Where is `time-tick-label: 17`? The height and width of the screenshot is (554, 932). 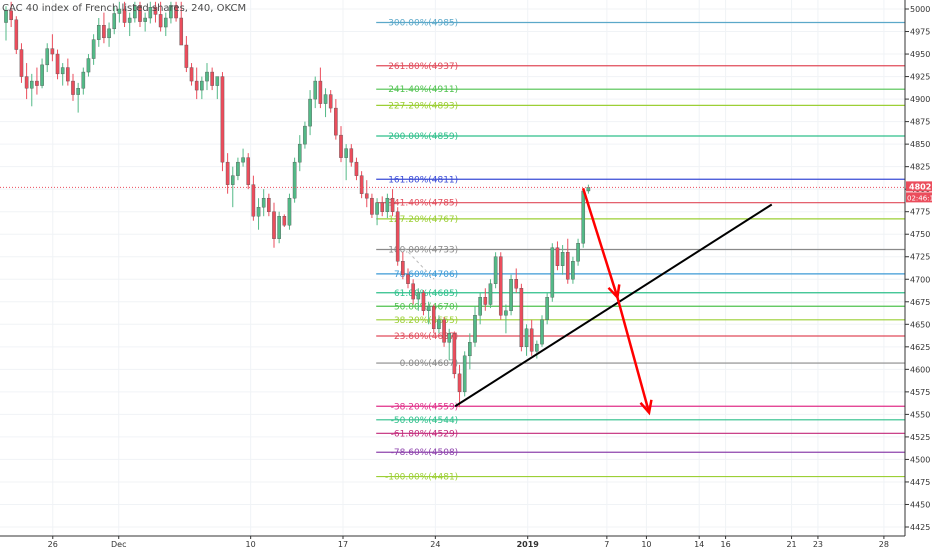
time-tick-label: 17 is located at coordinates (343, 544).